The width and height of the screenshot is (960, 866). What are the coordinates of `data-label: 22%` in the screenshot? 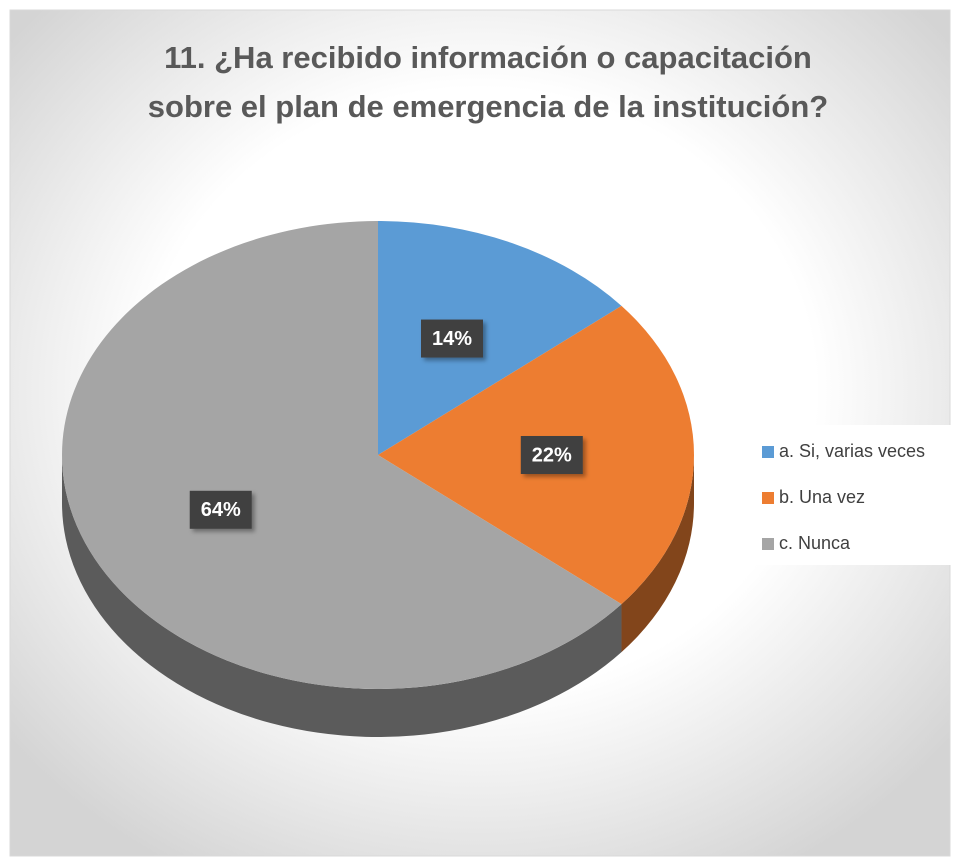 It's located at (552, 455).